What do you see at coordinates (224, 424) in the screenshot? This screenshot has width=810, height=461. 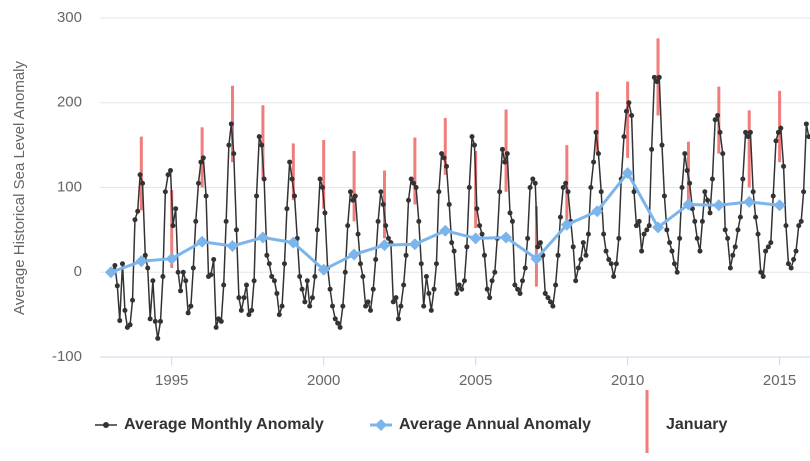 I see `legend-label: Average Monthly Anomaly` at bounding box center [224, 424].